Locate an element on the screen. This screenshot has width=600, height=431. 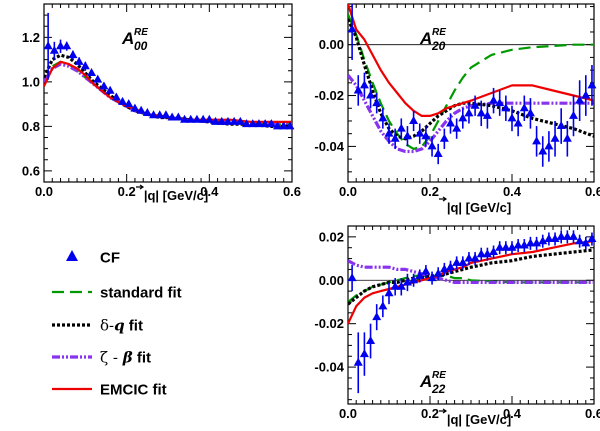
y-tick-label: 0.8 is located at coordinates (31, 126).